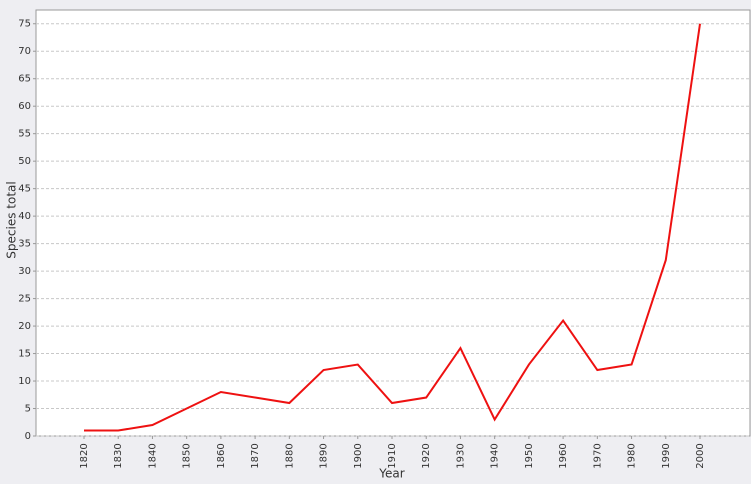  What do you see at coordinates (495, 455) in the screenshot?
I see `x-tick-label: 1940` at bounding box center [495, 455].